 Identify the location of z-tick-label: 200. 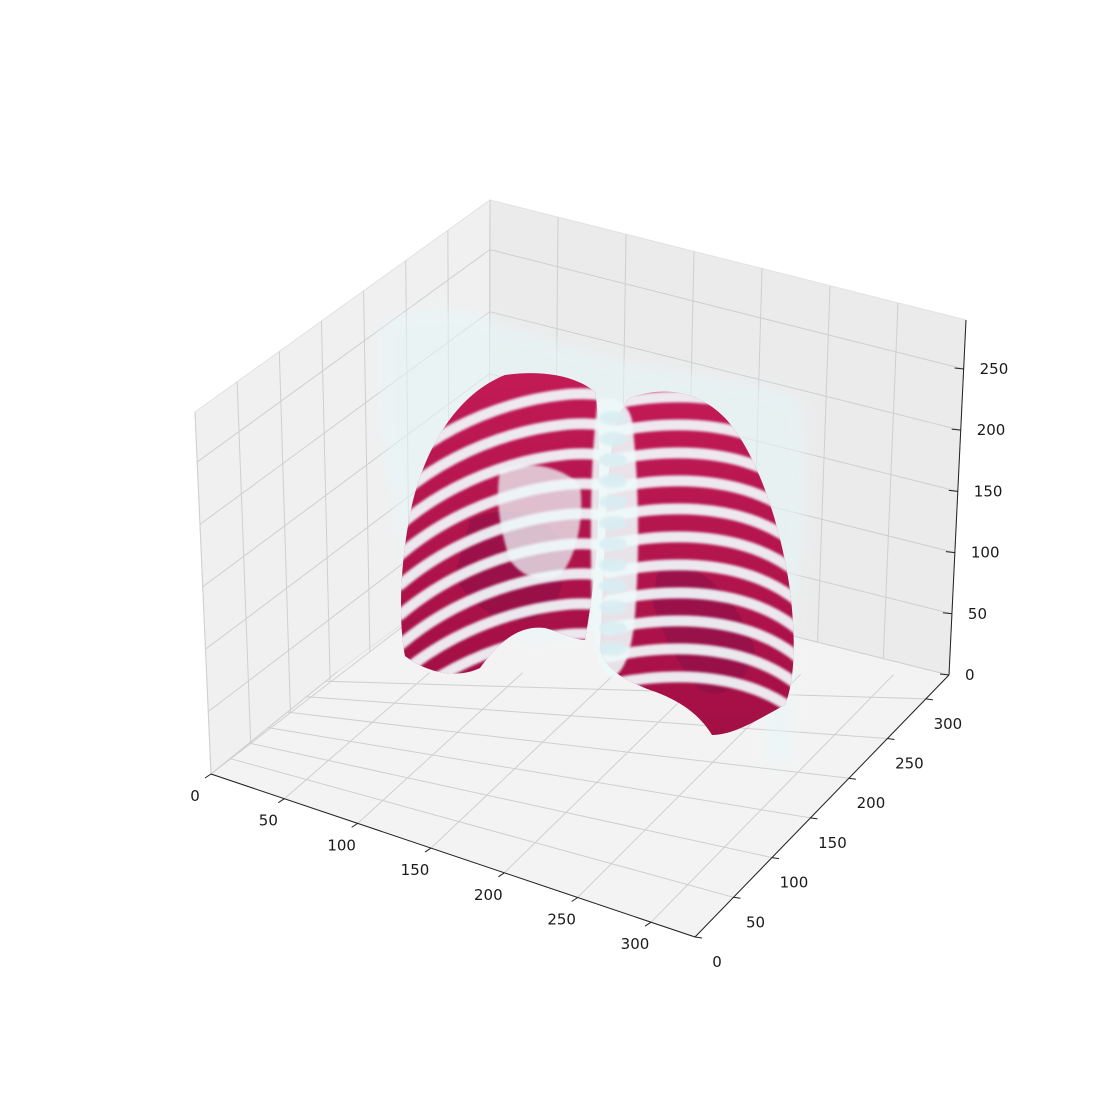
(991, 430).